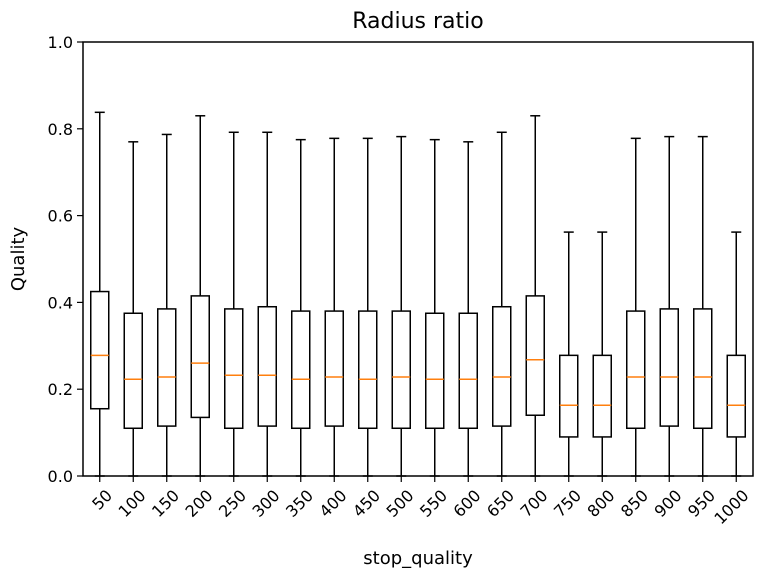 Image resolution: width=768 pixels, height=582 pixels. Describe the element at coordinates (60, 476) in the screenshot. I see `y-tick-label: 0.0` at that location.